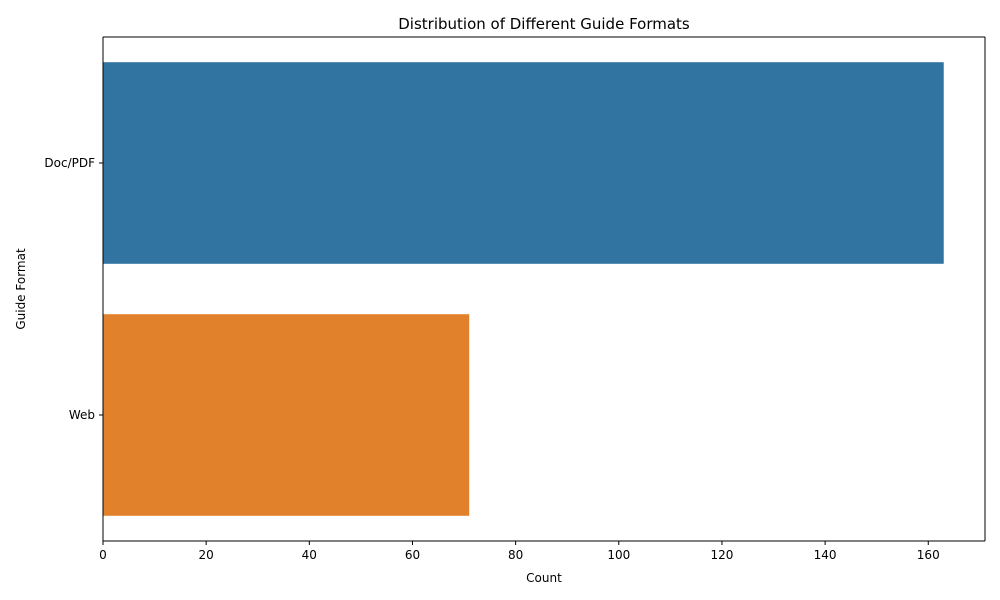 This screenshot has width=1000, height=600. What do you see at coordinates (82, 415) in the screenshot?
I see `y-tick-label: Web` at bounding box center [82, 415].